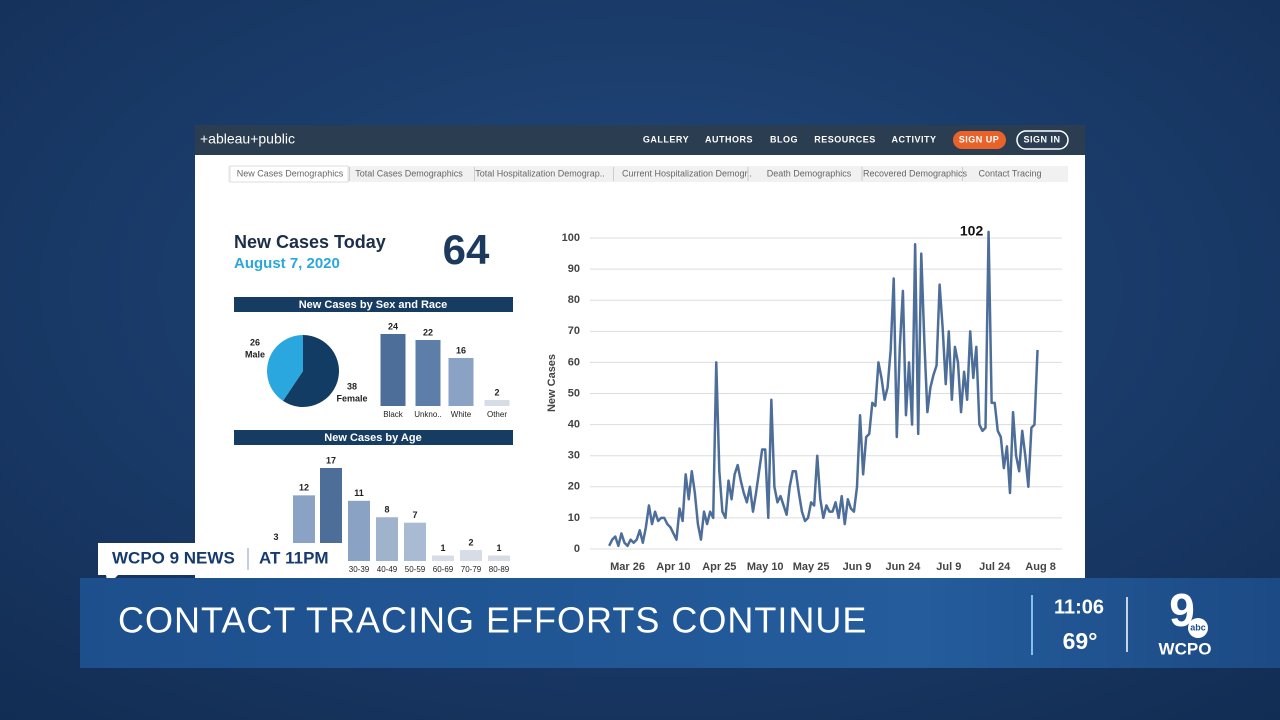 Image resolution: width=1280 pixels, height=720 pixels. I want to click on banner, so click(680, 623).